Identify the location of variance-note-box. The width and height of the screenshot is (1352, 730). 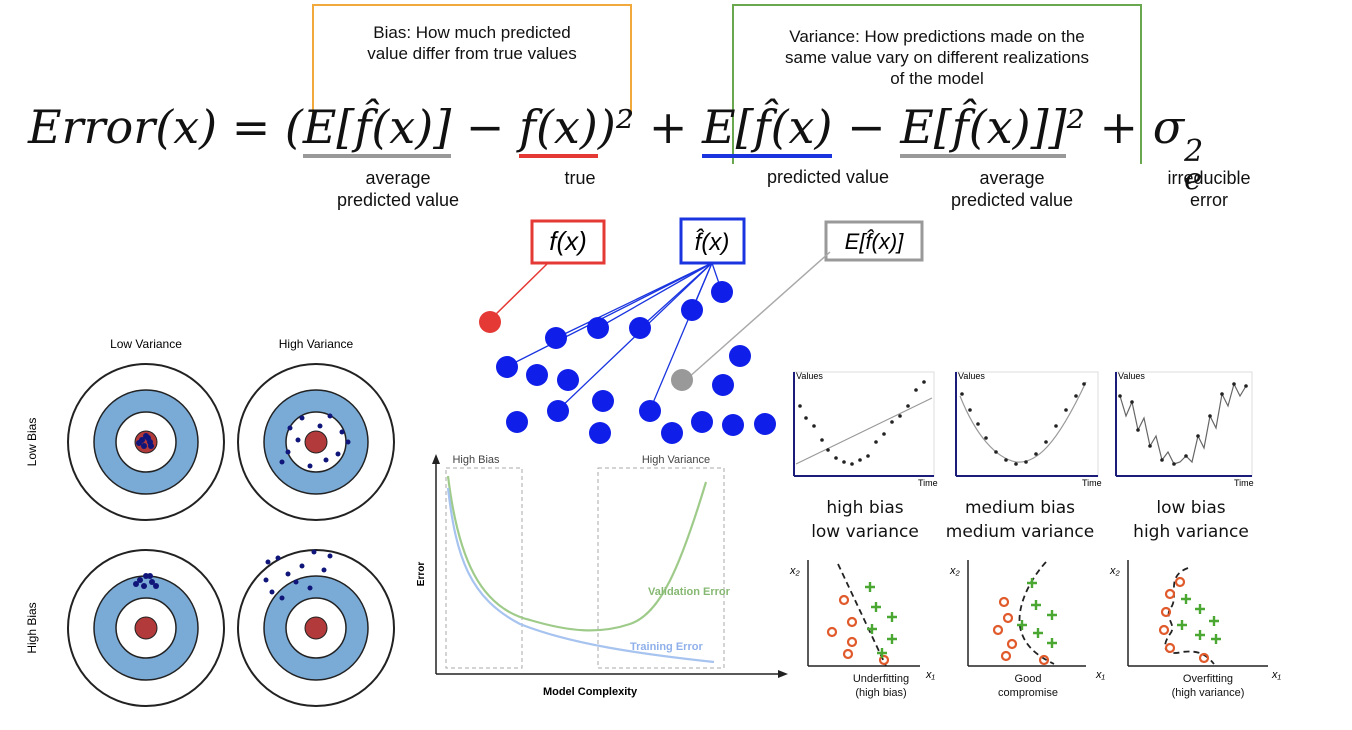
(937, 84).